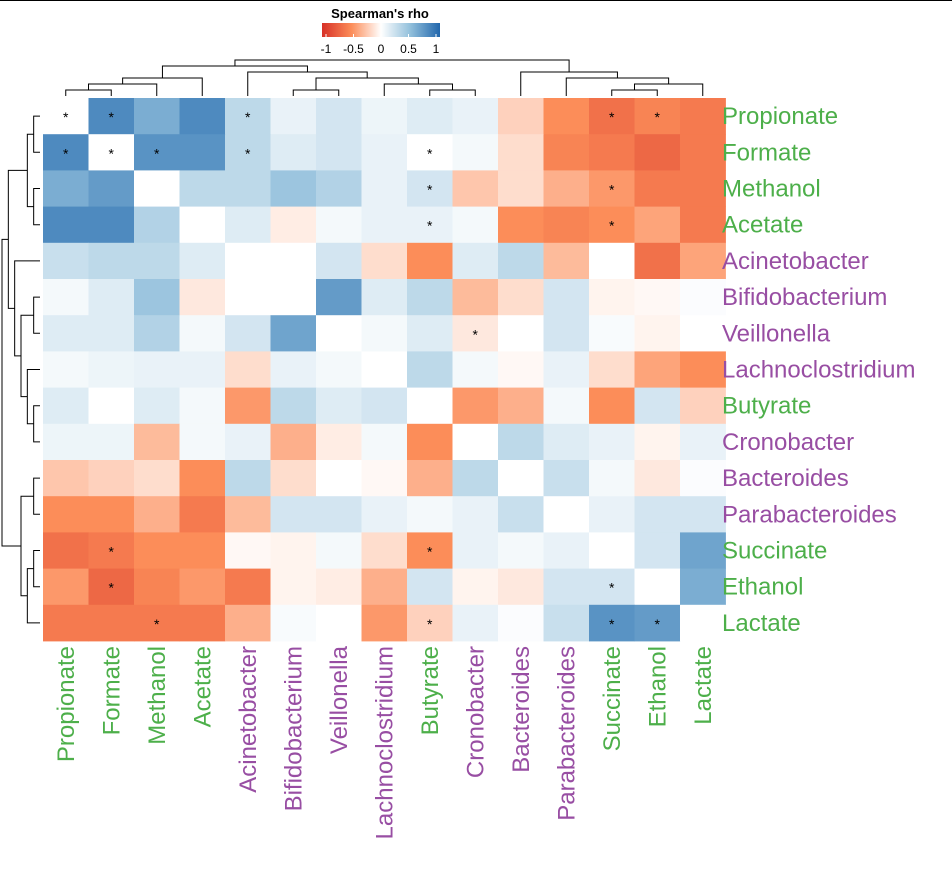  What do you see at coordinates (634, 92) in the screenshot?
I see `column-dendrogram-branch` at bounding box center [634, 92].